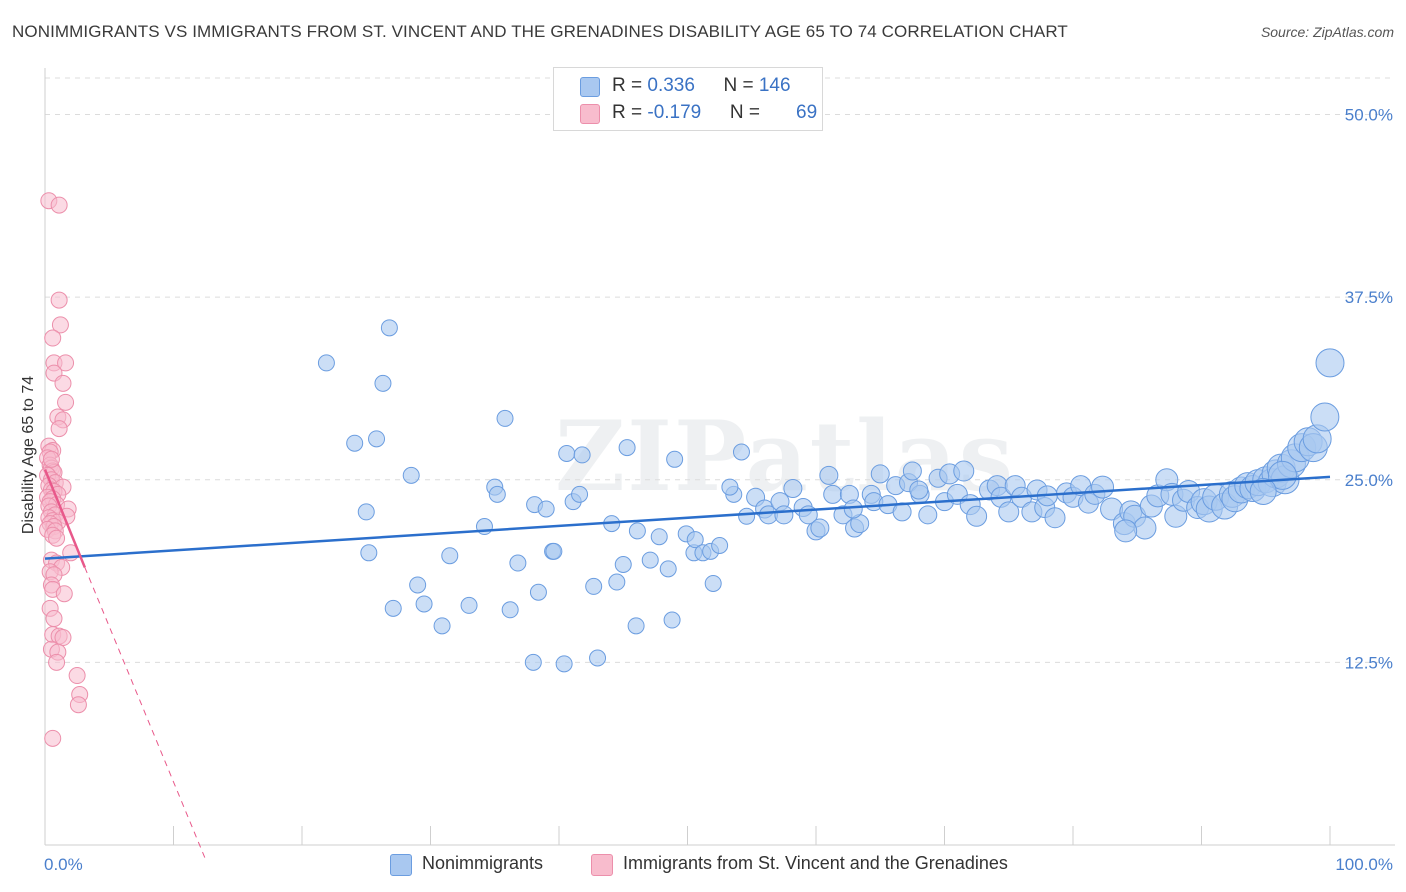 Image resolution: width=1406 pixels, height=892 pixels. I want to click on y-tick-label: 37.5%, so click(1369, 297).